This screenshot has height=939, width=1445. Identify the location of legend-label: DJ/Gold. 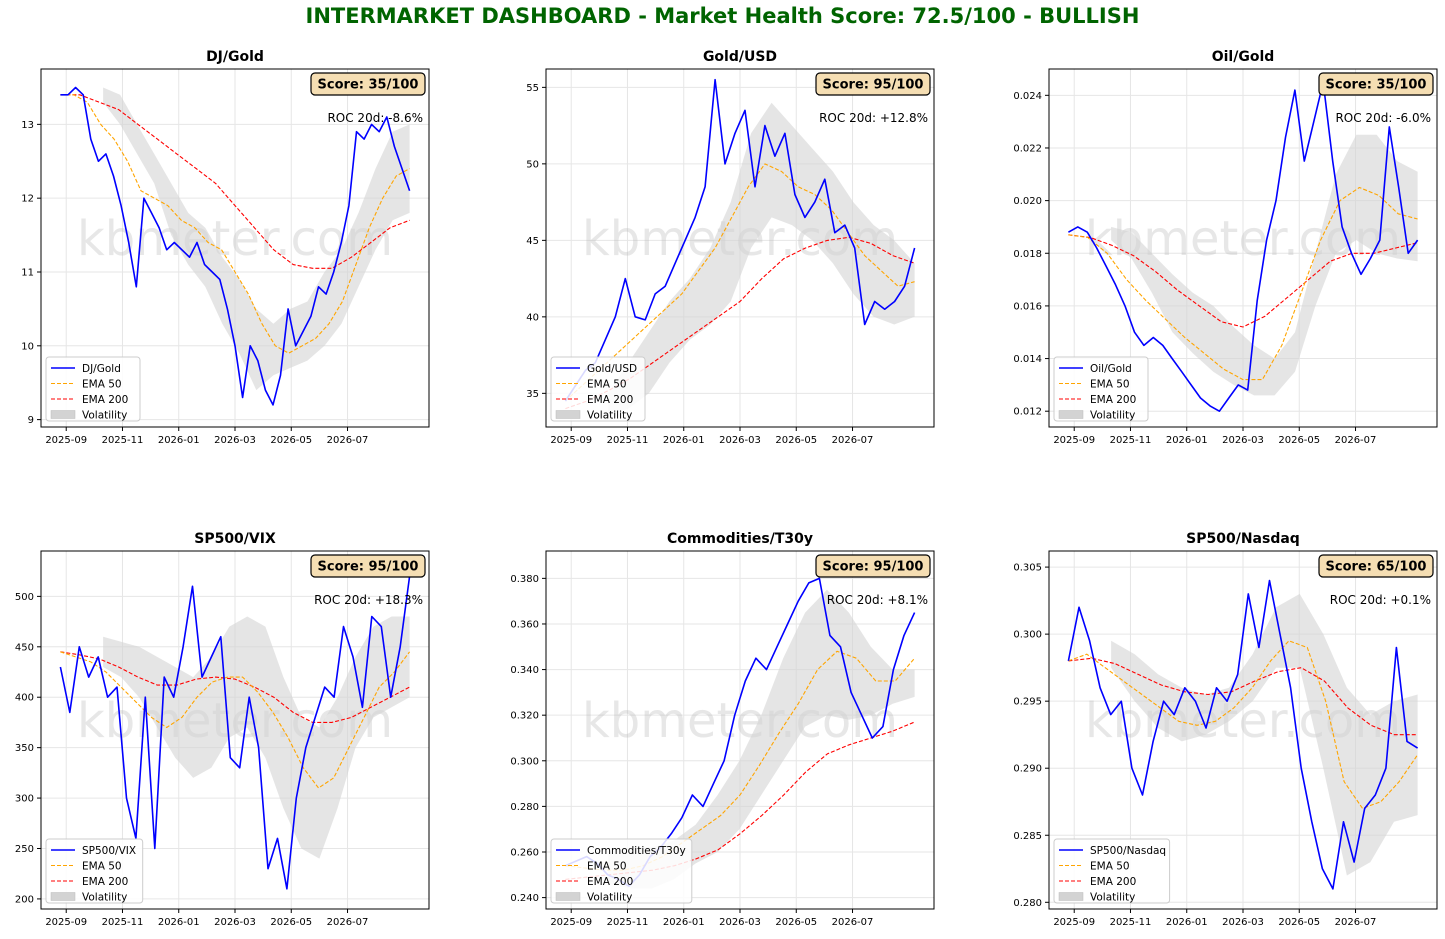
(101, 369).